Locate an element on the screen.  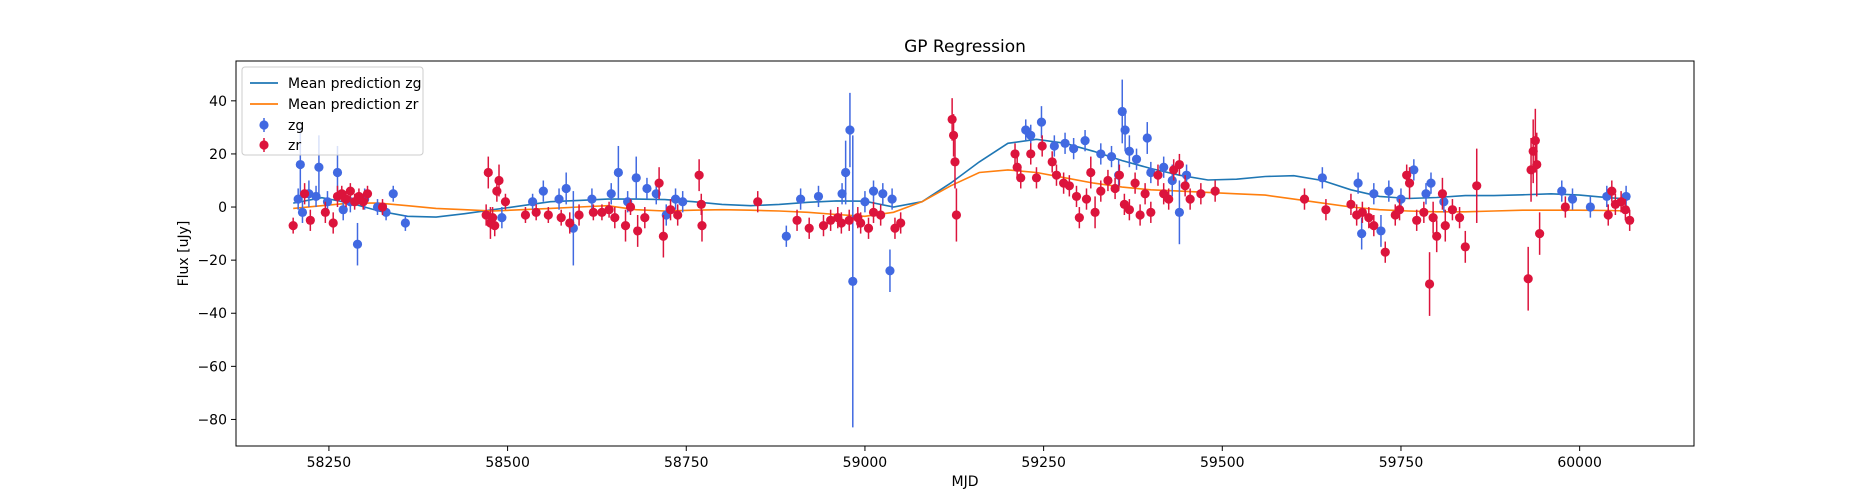
mean-prediction-zr-line is located at coordinates (961, 193).